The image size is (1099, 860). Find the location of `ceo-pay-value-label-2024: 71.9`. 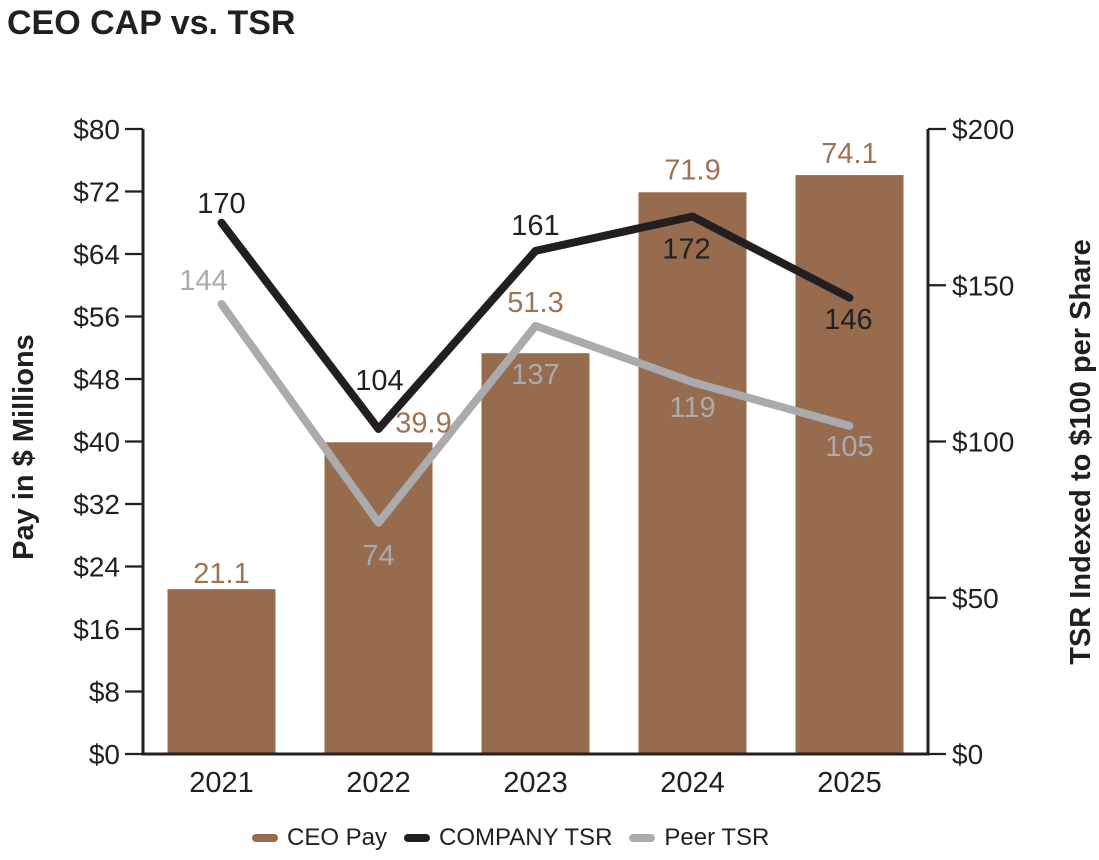

ceo-pay-value-label-2024: 71.9 is located at coordinates (692, 170).